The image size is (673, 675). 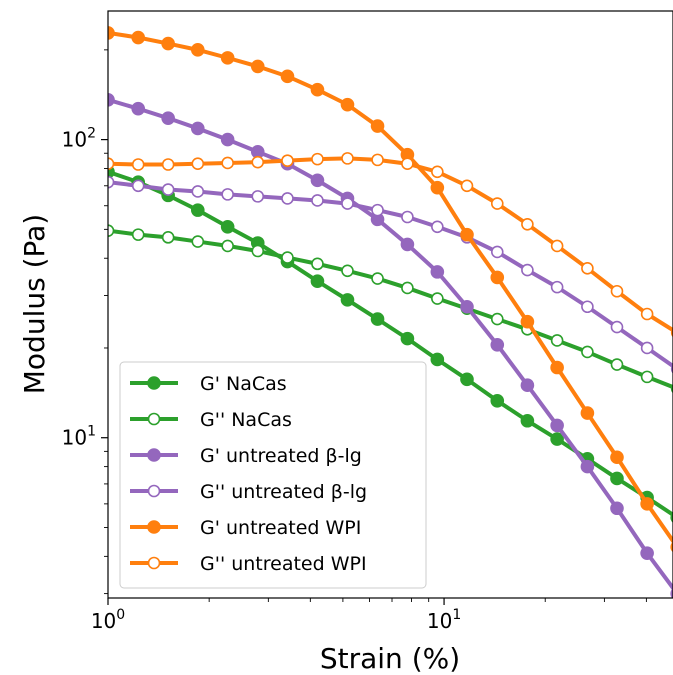 I want to click on legend-label: G' NaCas, so click(x=243, y=384).